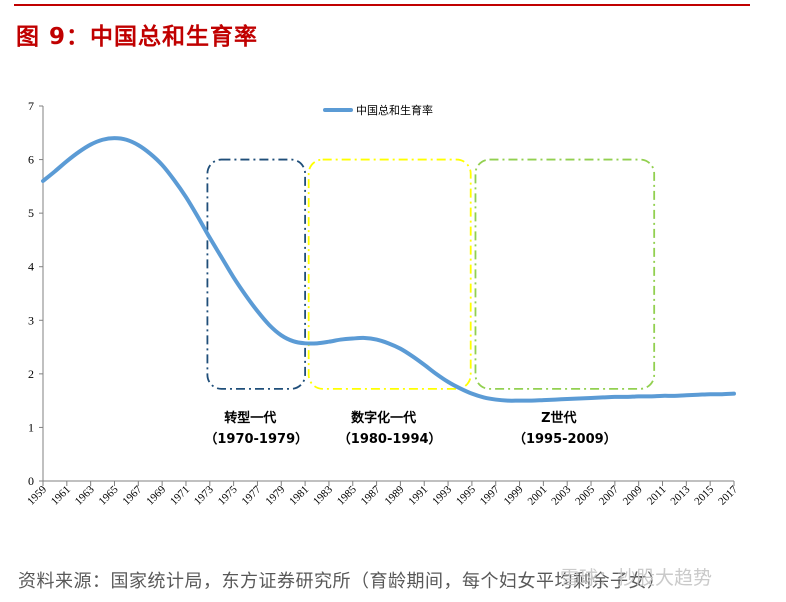  Describe the element at coordinates (85, 495) in the screenshot. I see `x-tick-label: 1963` at that location.